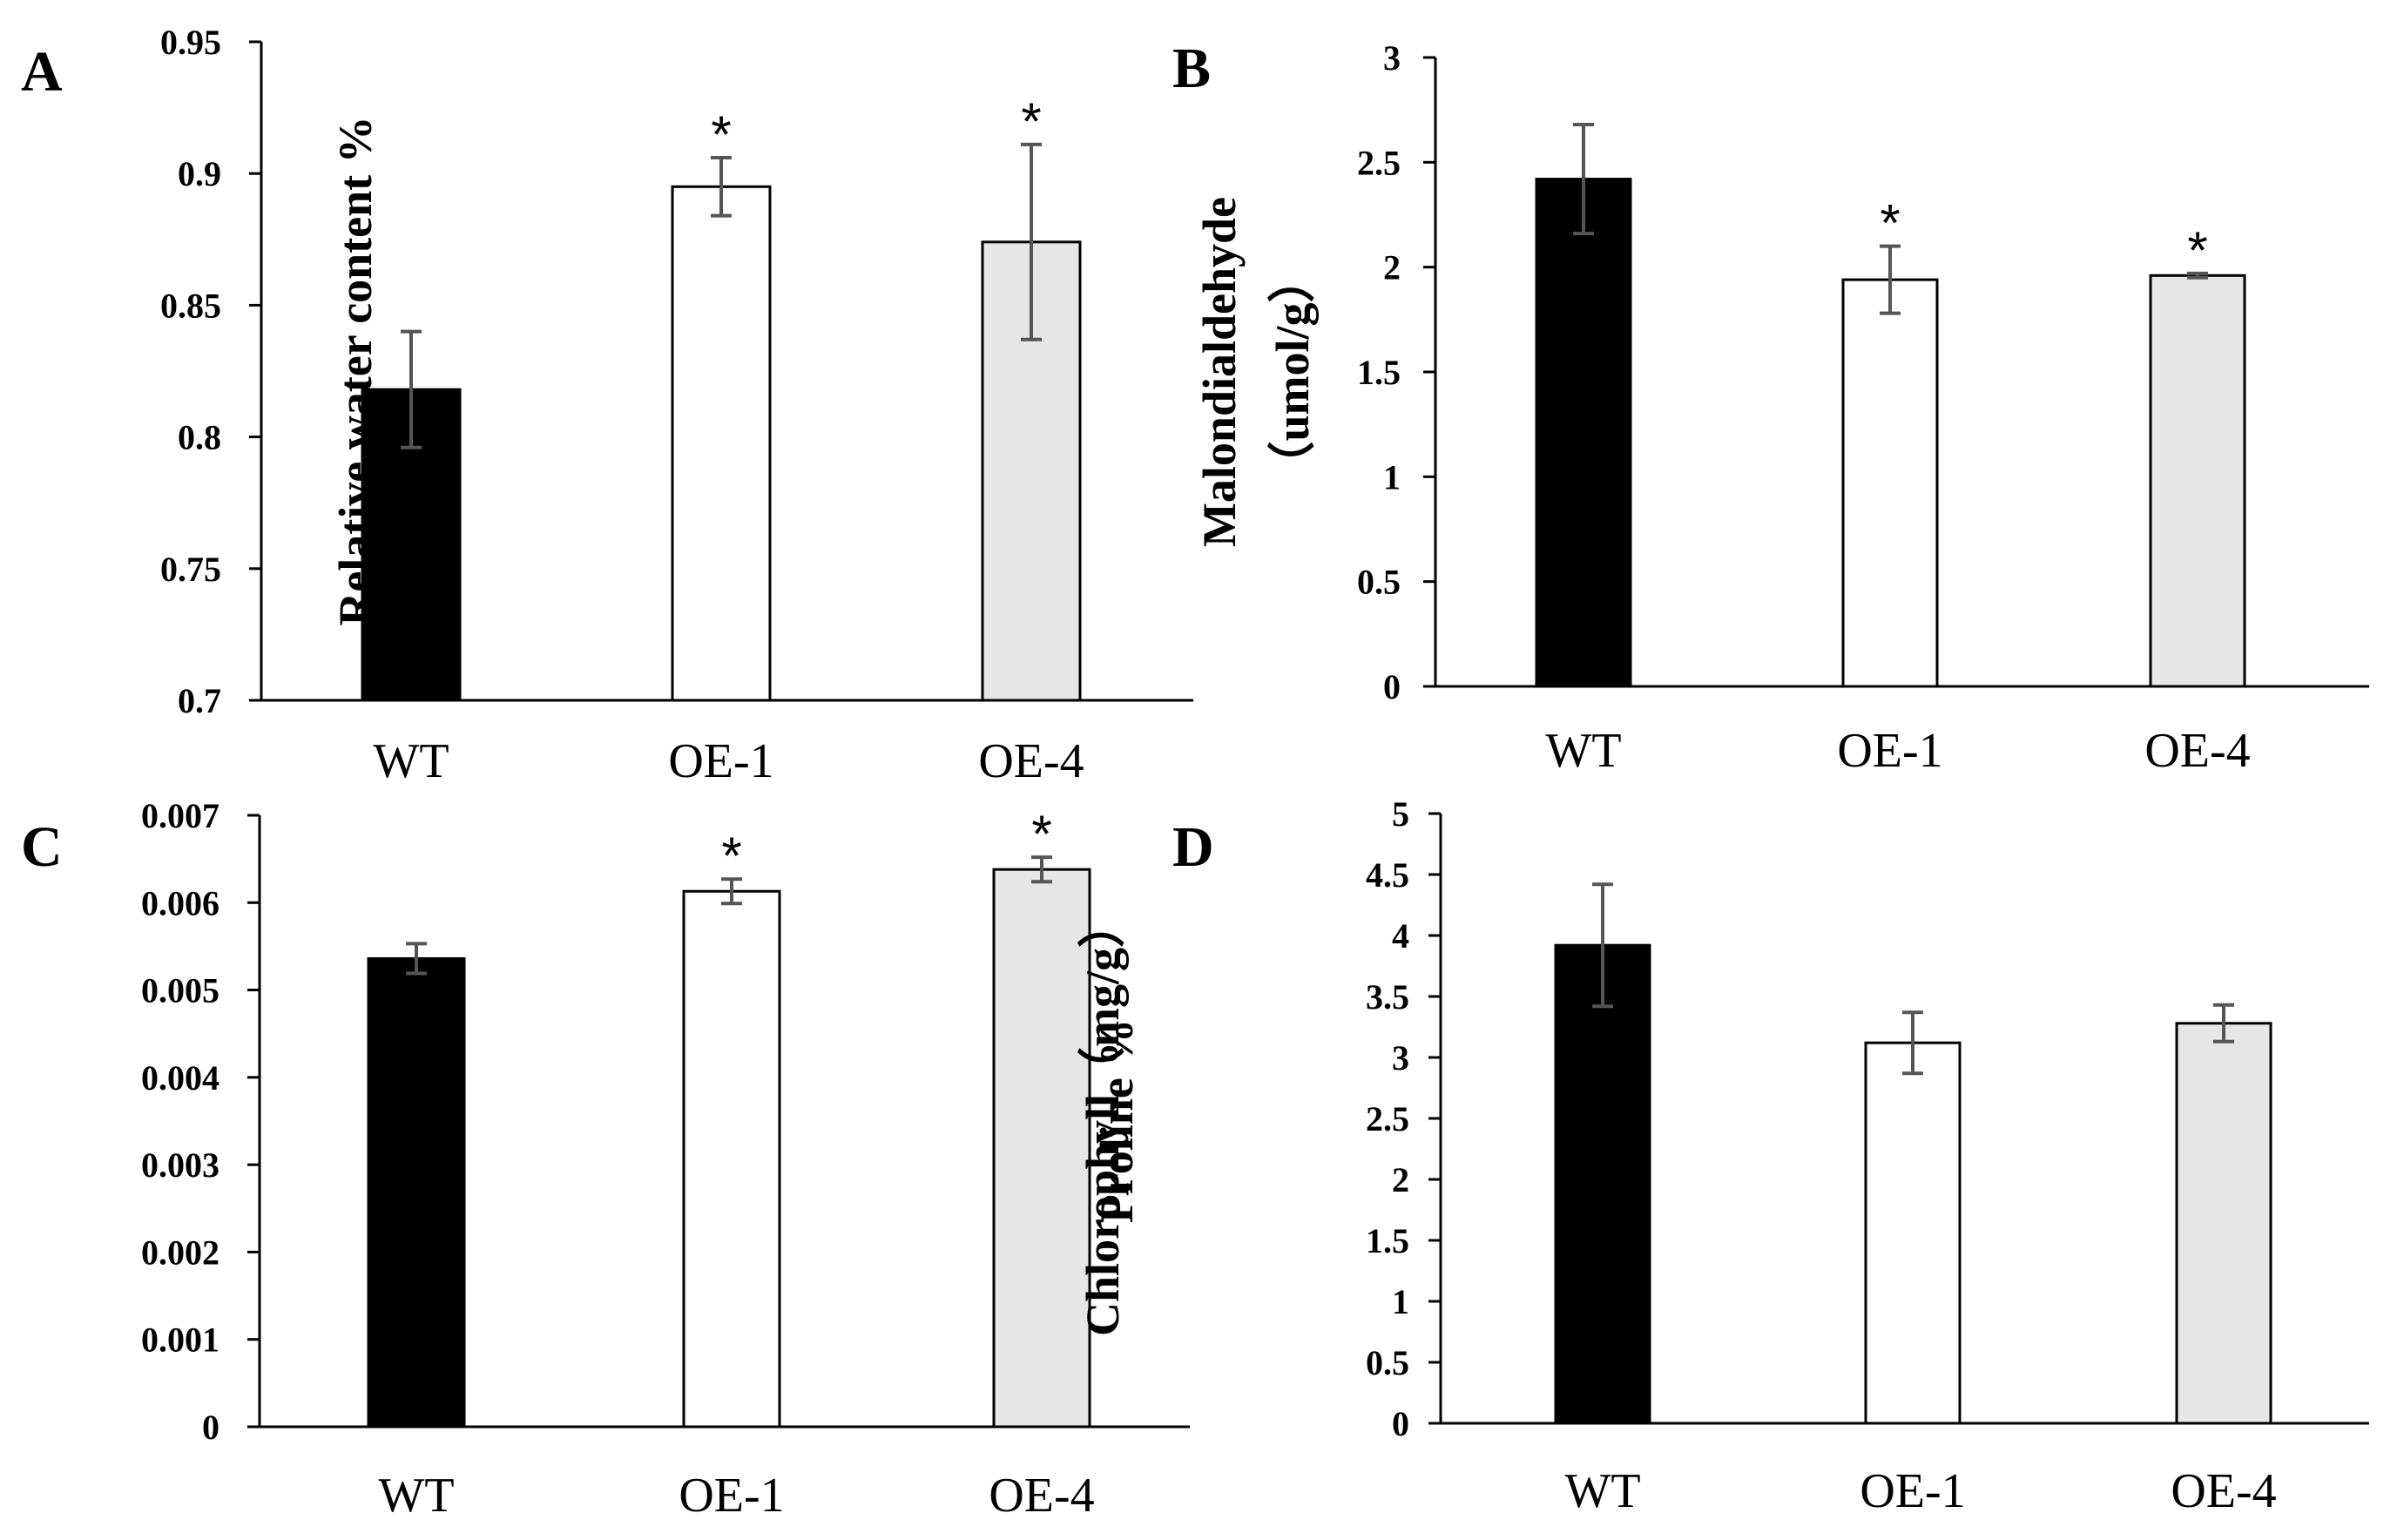 The height and width of the screenshot is (1540, 2404). What do you see at coordinates (411, 761) in the screenshot?
I see `panel-a-category-label-wt: WT` at bounding box center [411, 761].